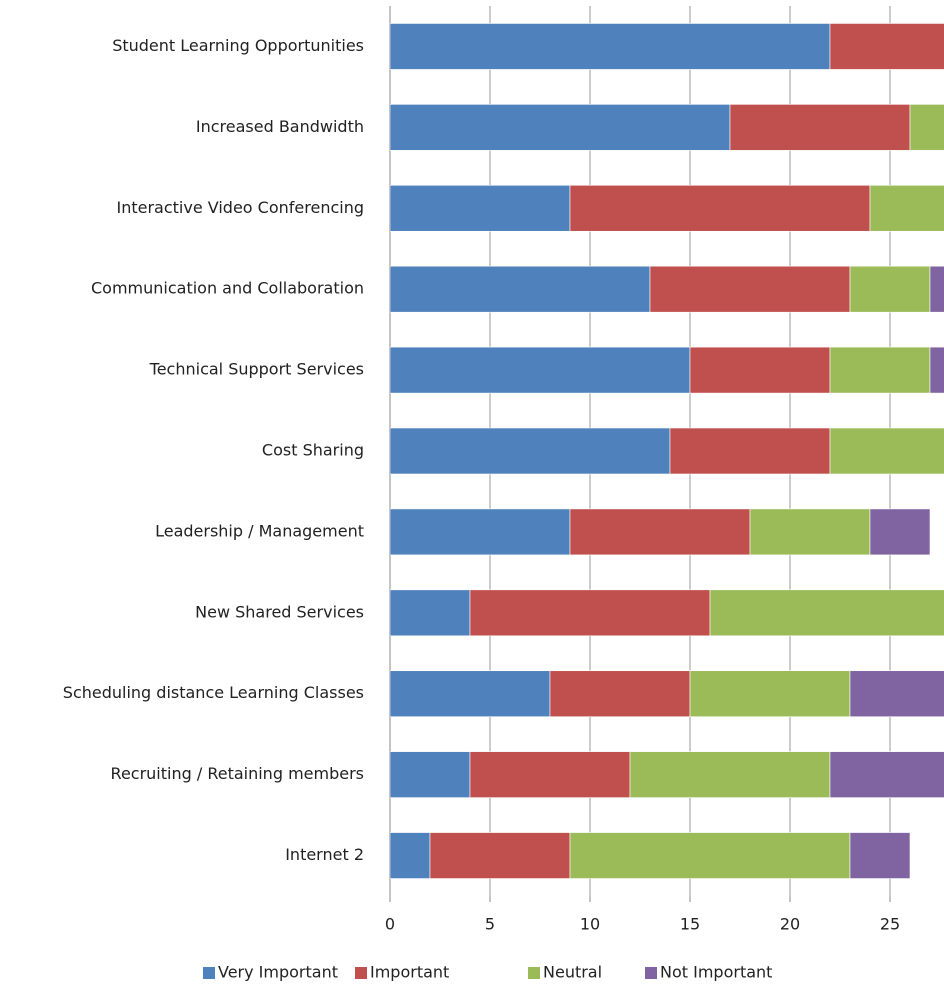  Describe the element at coordinates (409, 972) in the screenshot. I see `legend-label: Important` at that location.